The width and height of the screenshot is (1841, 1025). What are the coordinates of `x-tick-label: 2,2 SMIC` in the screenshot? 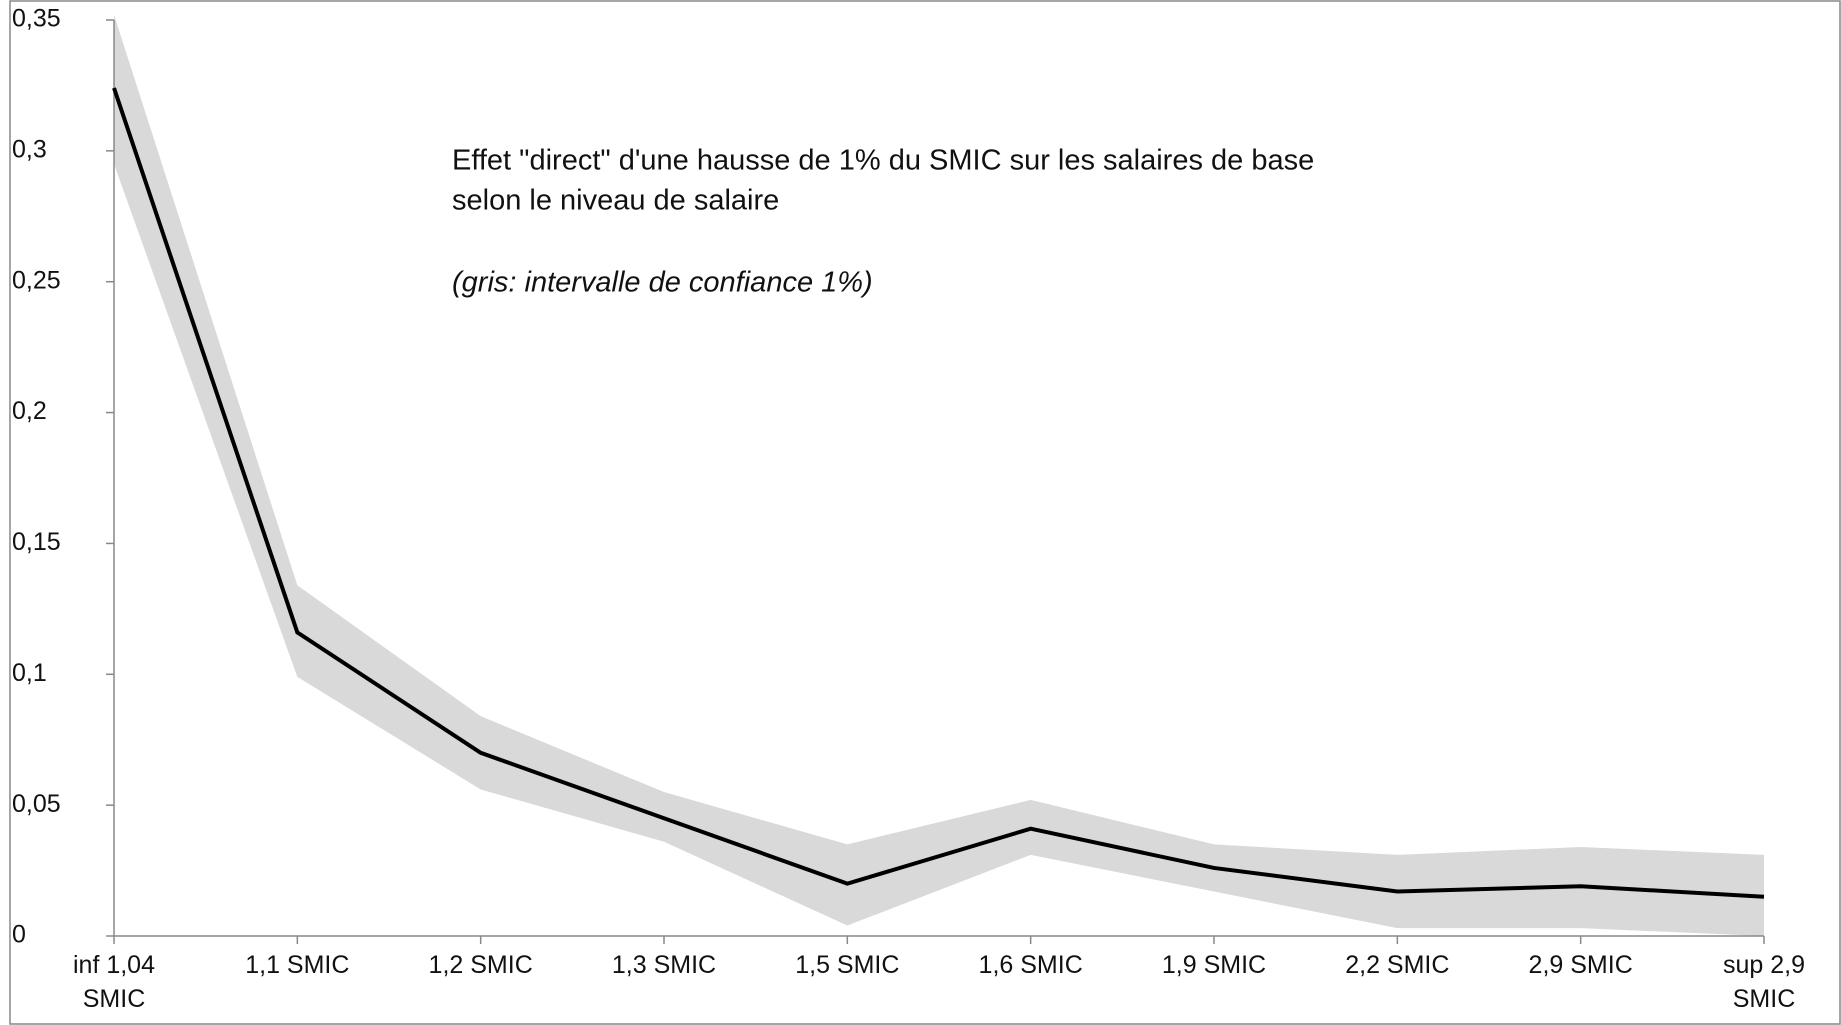 It's located at (1397, 965).